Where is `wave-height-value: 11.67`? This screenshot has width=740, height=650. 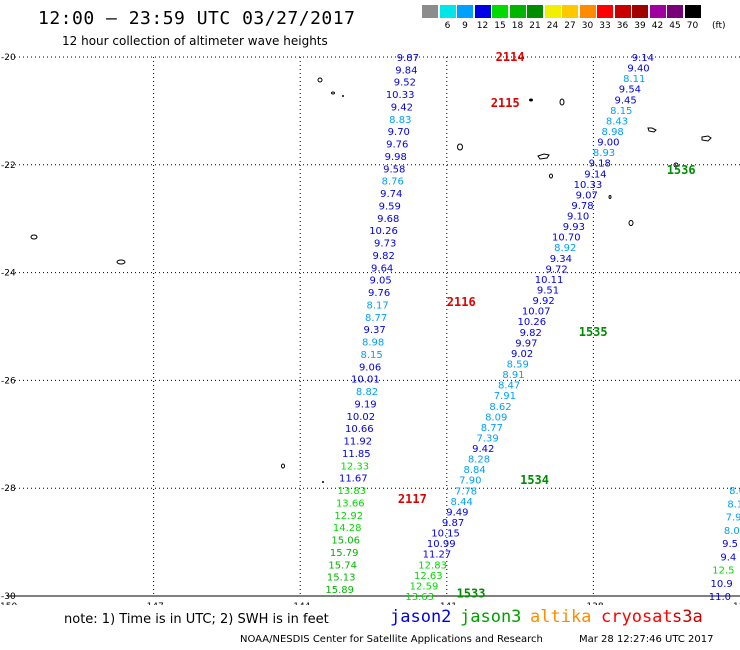
wave-height-value: 11.67 is located at coordinates (353, 479).